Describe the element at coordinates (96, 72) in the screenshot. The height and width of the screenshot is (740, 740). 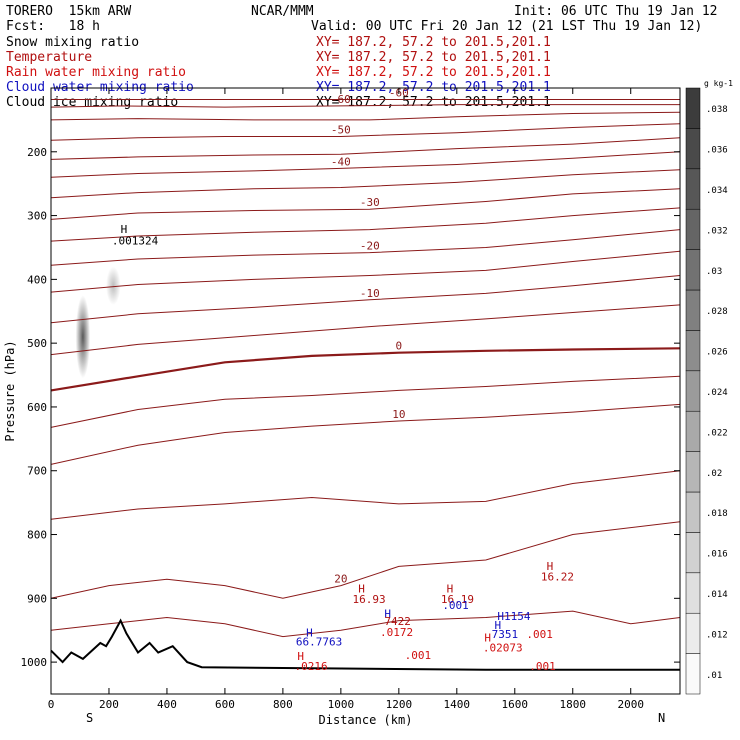
I see `field-rain-label: Rain water mixing ratio` at that location.